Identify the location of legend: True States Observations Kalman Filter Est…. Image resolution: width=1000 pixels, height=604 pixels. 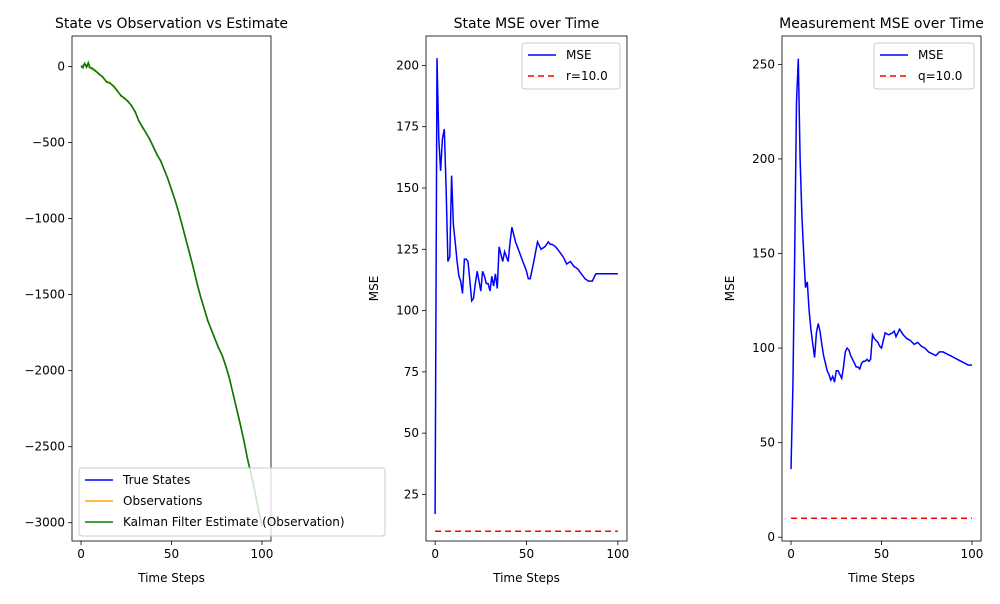
(232, 502).